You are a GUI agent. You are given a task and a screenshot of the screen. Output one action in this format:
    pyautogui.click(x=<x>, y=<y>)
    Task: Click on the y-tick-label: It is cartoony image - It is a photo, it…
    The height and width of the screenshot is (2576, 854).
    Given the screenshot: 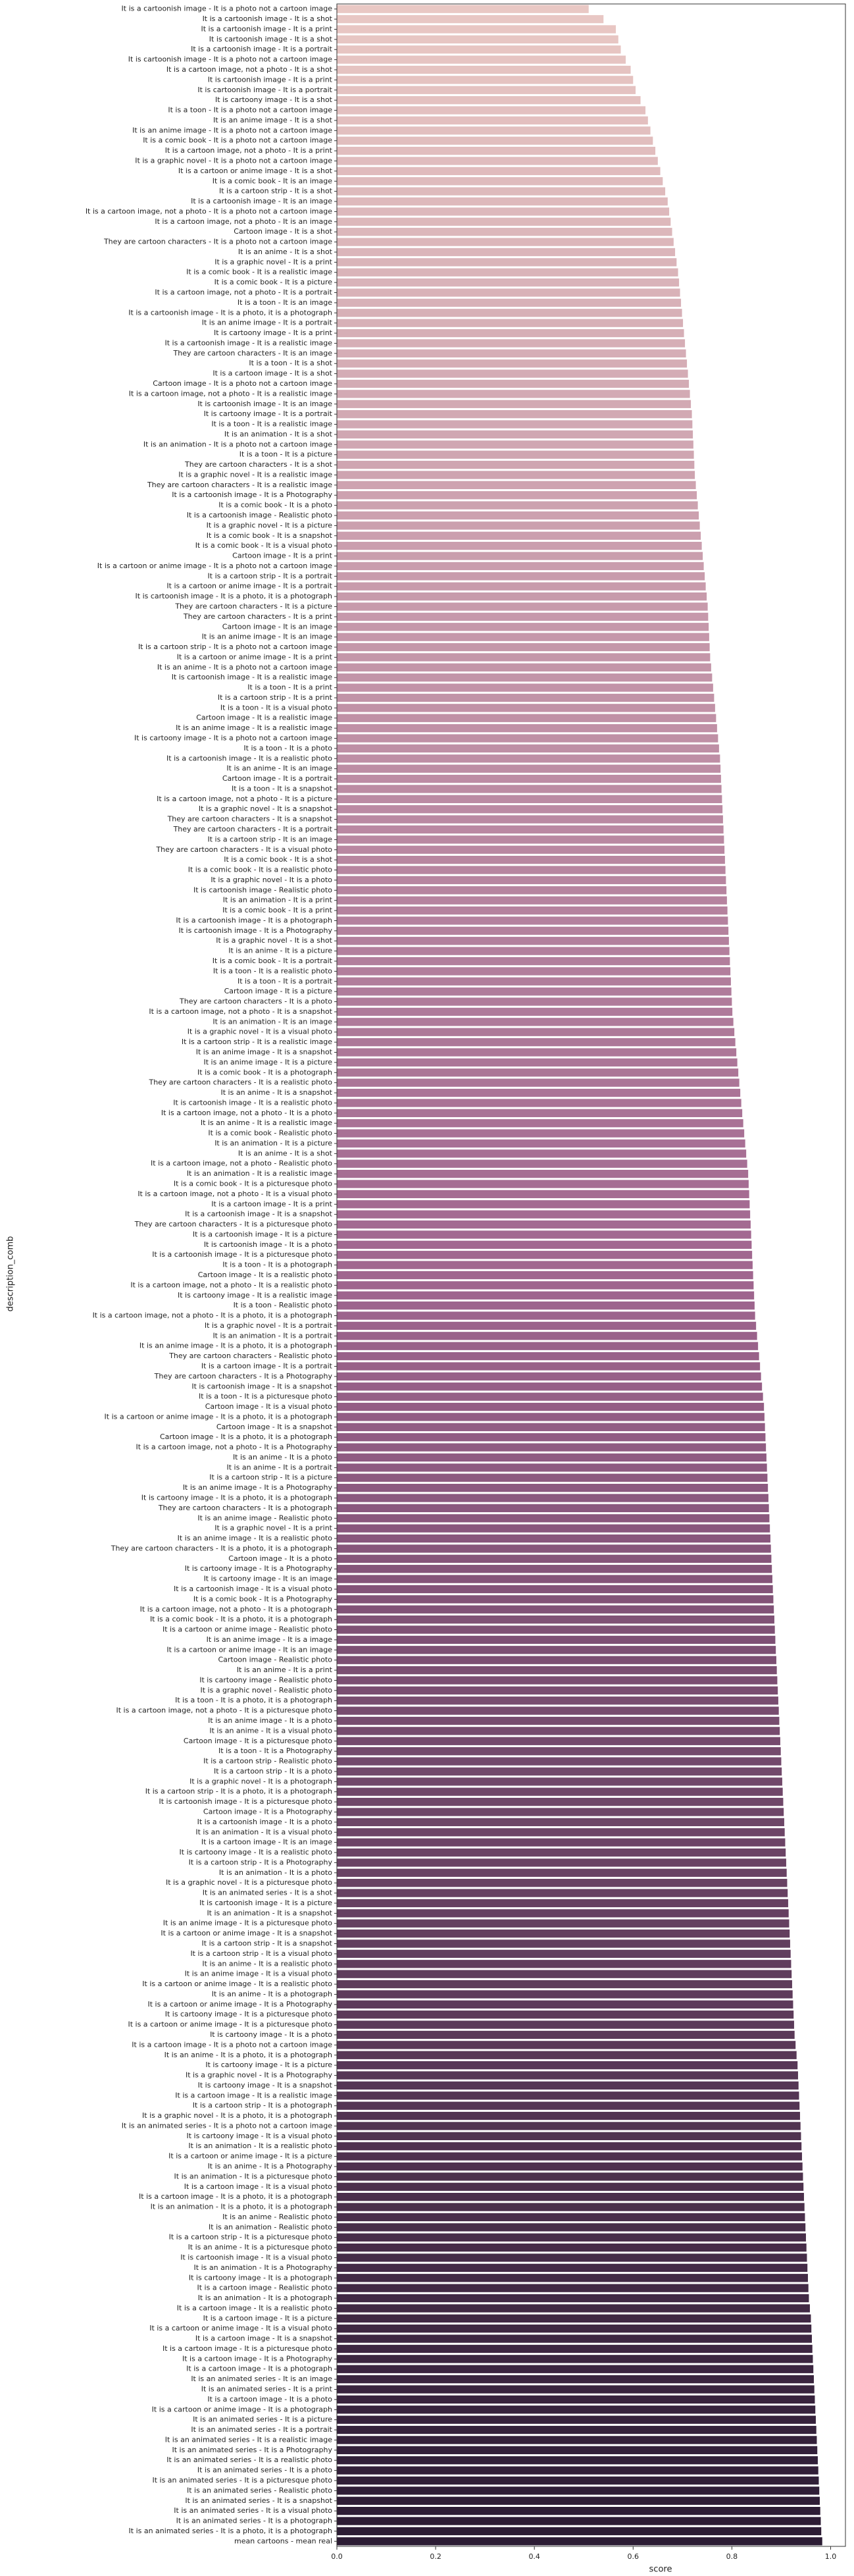 What is the action you would take?
    pyautogui.click(x=237, y=1498)
    